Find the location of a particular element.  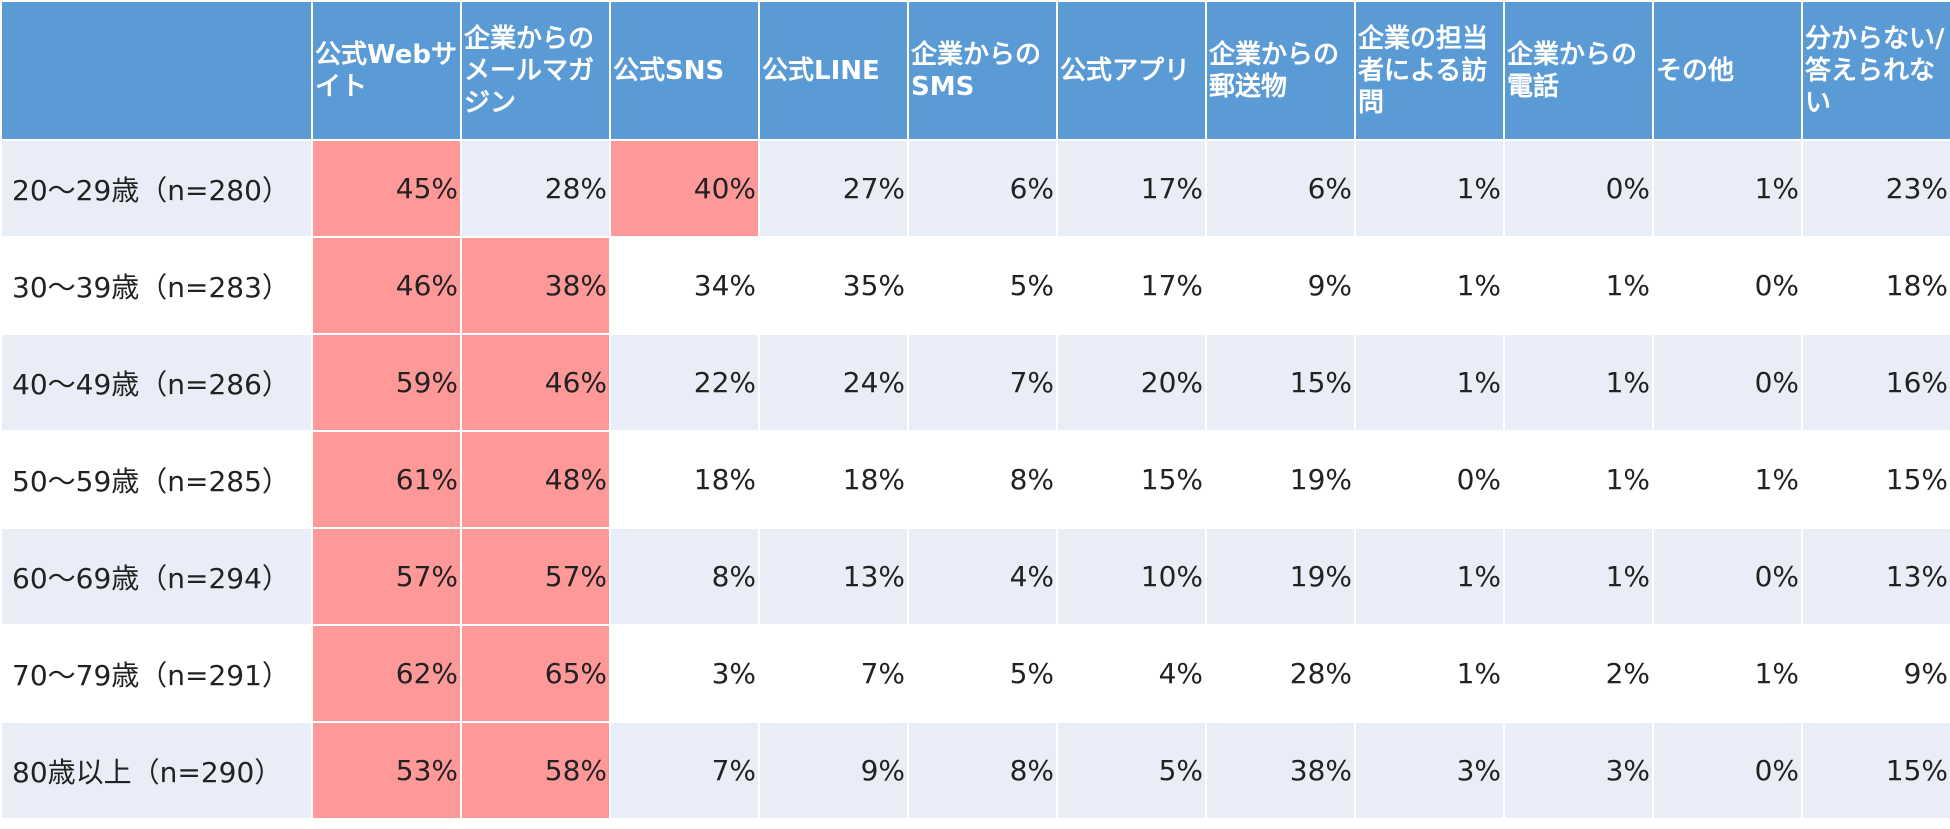

table-row: 80歳以上（n=290） 53% 58% 7% 9% 8% 5% 38% 3% 3% 0% 15% is located at coordinates (976, 770).